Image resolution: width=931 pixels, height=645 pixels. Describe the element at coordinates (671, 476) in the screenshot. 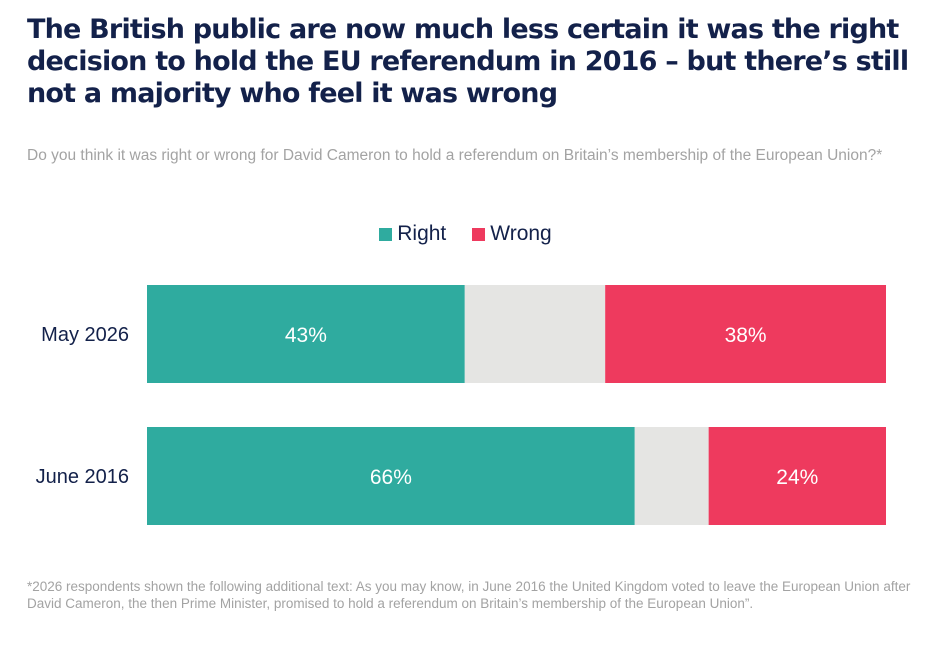

I see `bar-neither-june-2016` at that location.